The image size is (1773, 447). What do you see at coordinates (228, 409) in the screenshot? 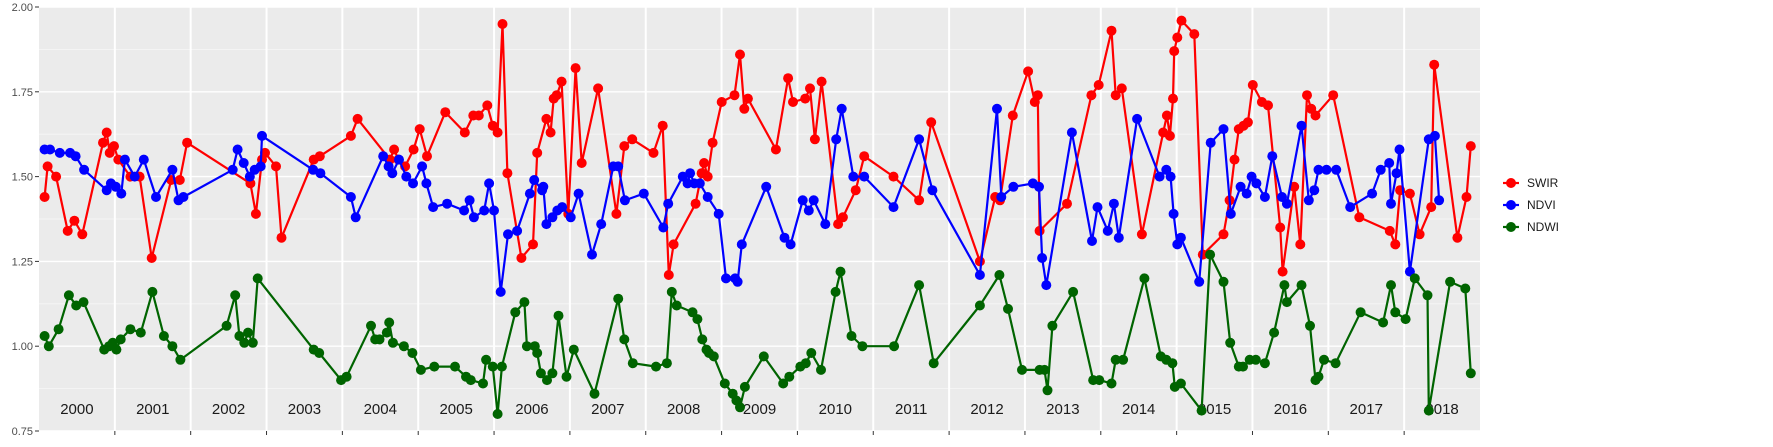
I see `year-label: 2002` at bounding box center [228, 409].